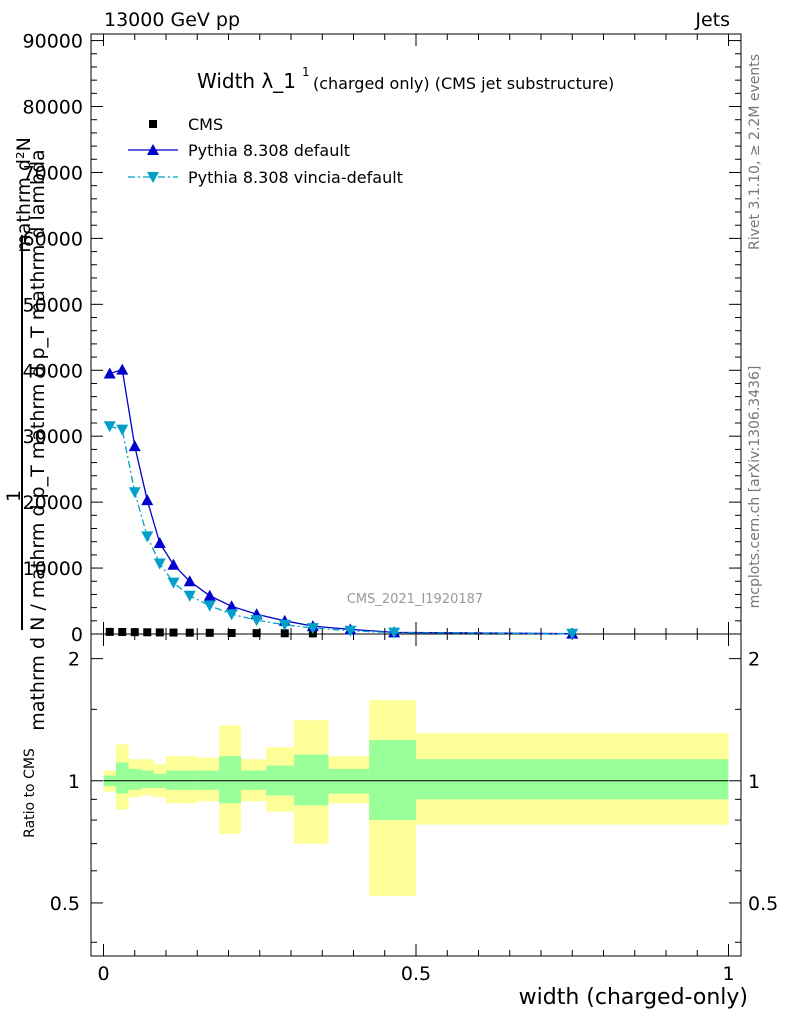 The image size is (786, 1024). What do you see at coordinates (295, 177) in the screenshot?
I see `legend-label-pythia-8-308-vincia-default: Pythia 8.308 vincia-default` at bounding box center [295, 177].